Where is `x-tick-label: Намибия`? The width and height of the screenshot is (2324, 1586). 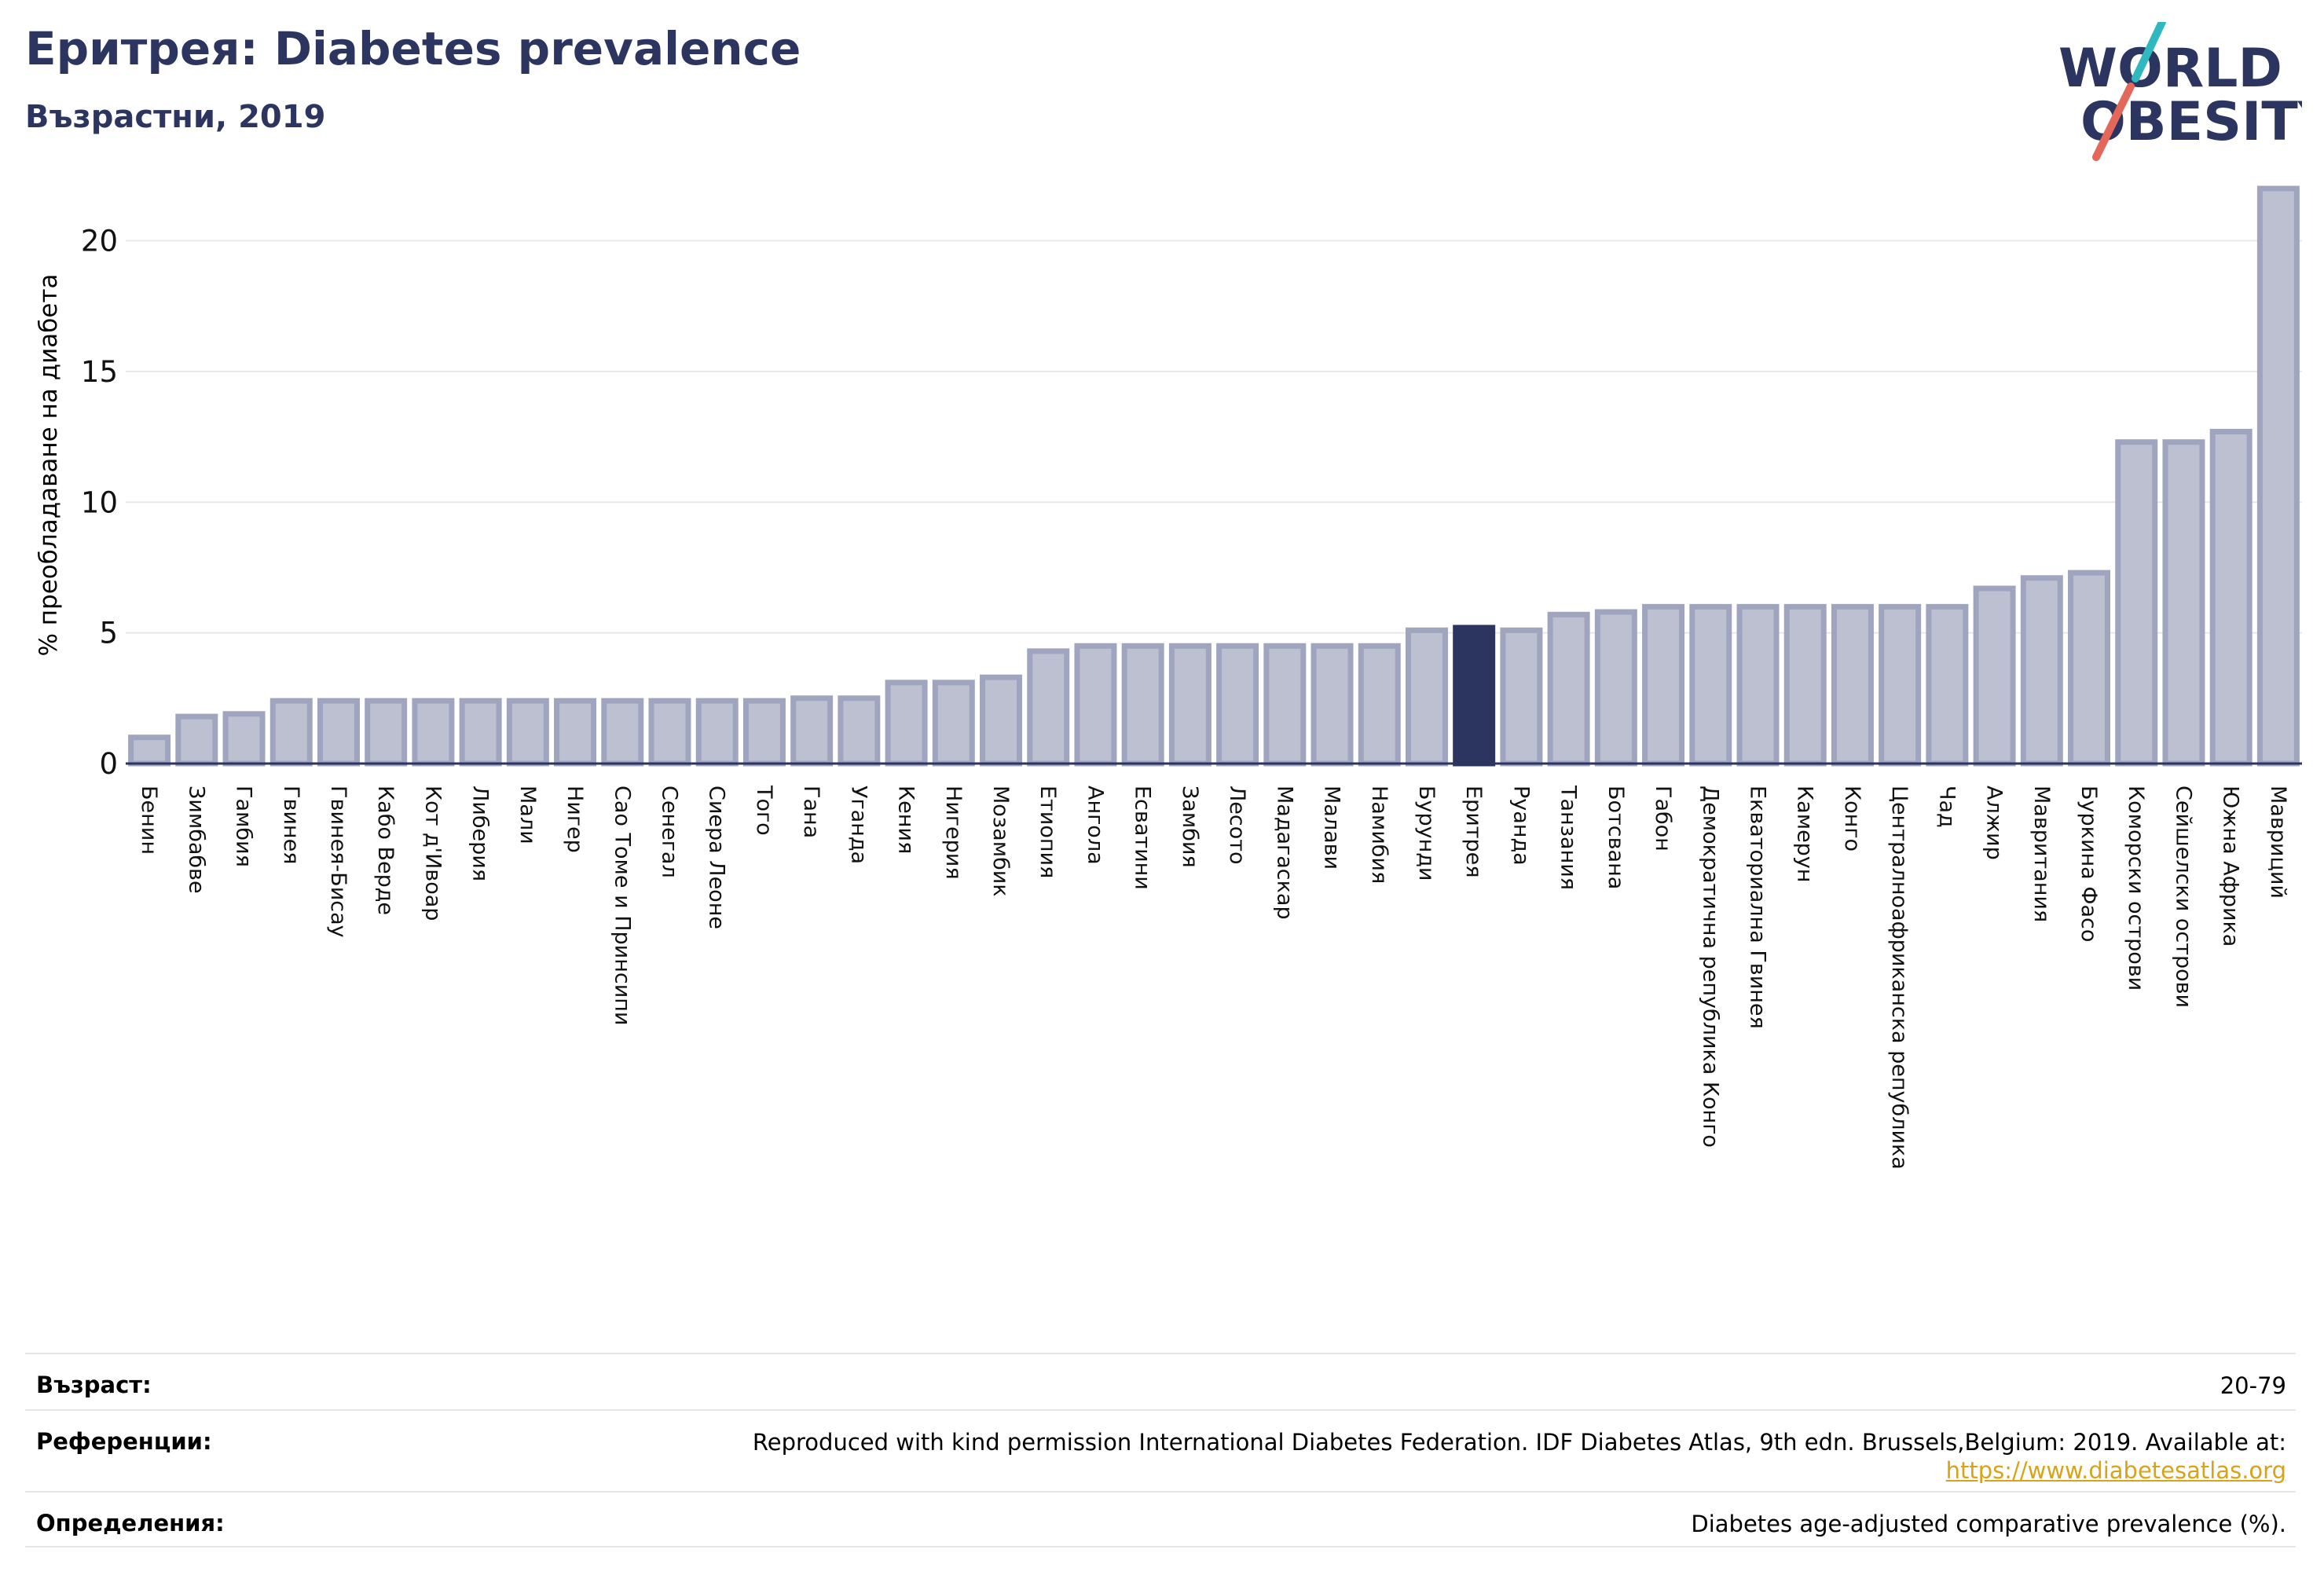
x-tick-label: Намибия is located at coordinates (1379, 835).